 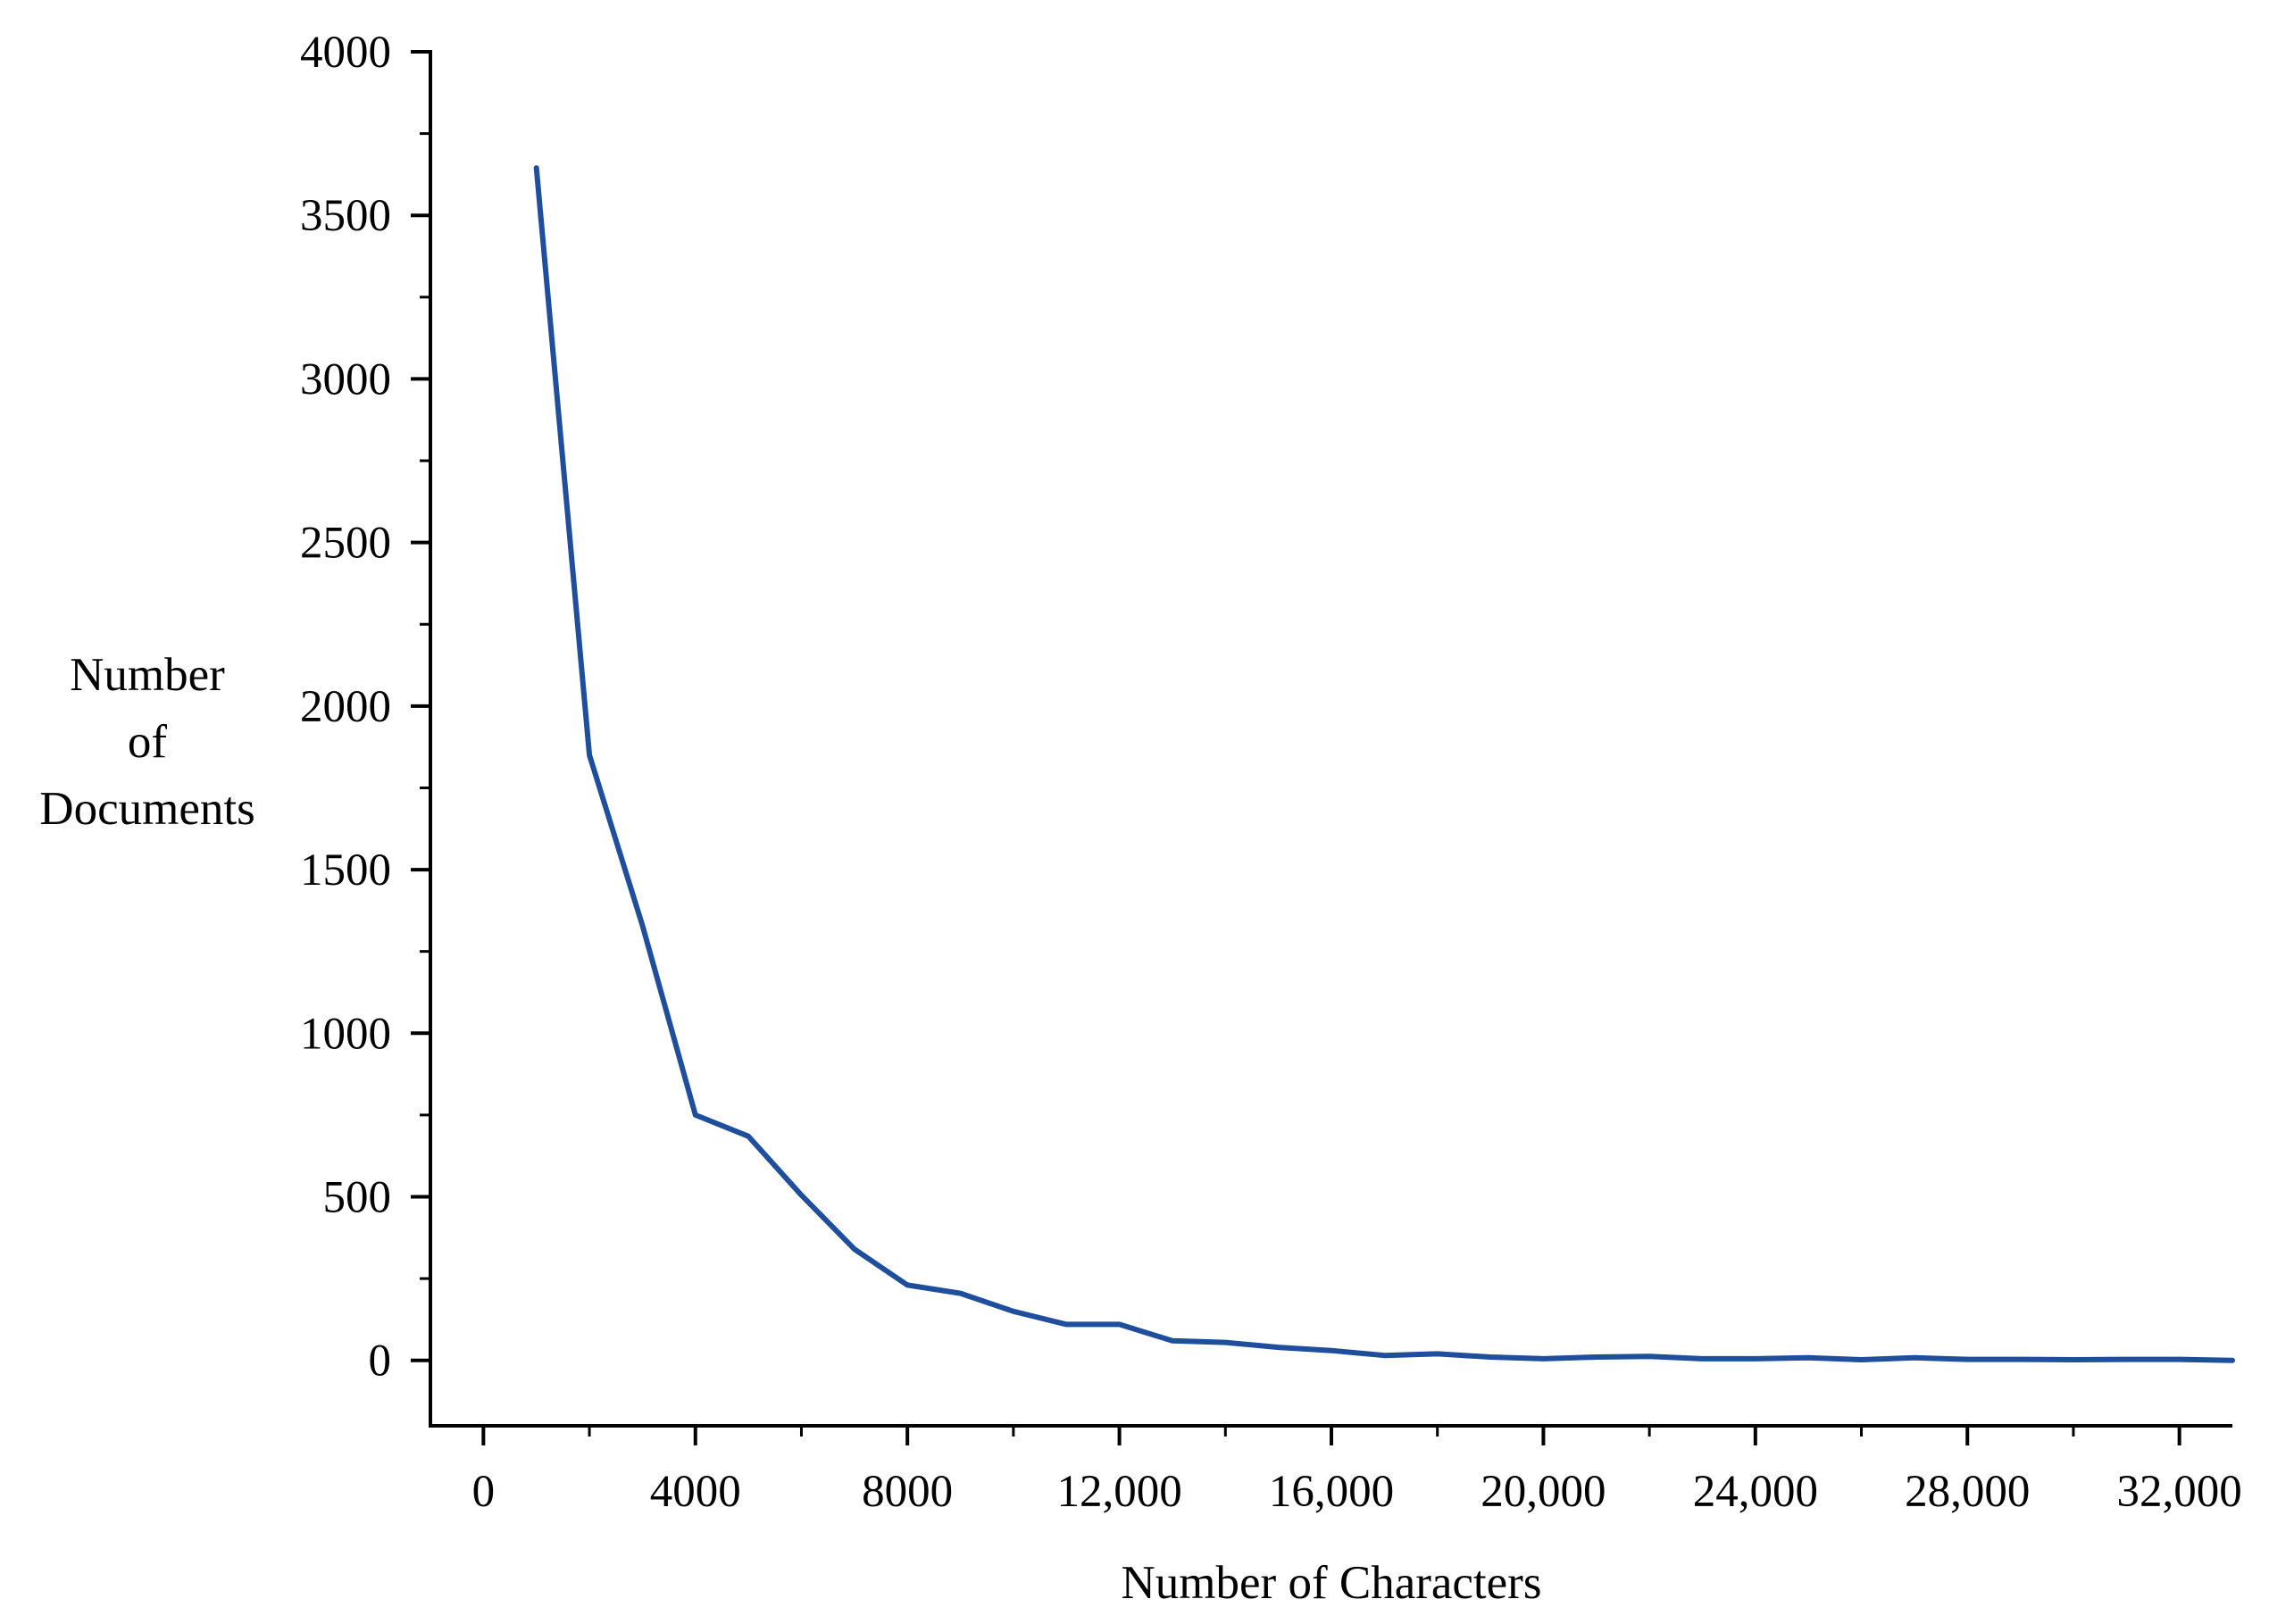 I want to click on x-tick-label: 8000, so click(x=908, y=1492).